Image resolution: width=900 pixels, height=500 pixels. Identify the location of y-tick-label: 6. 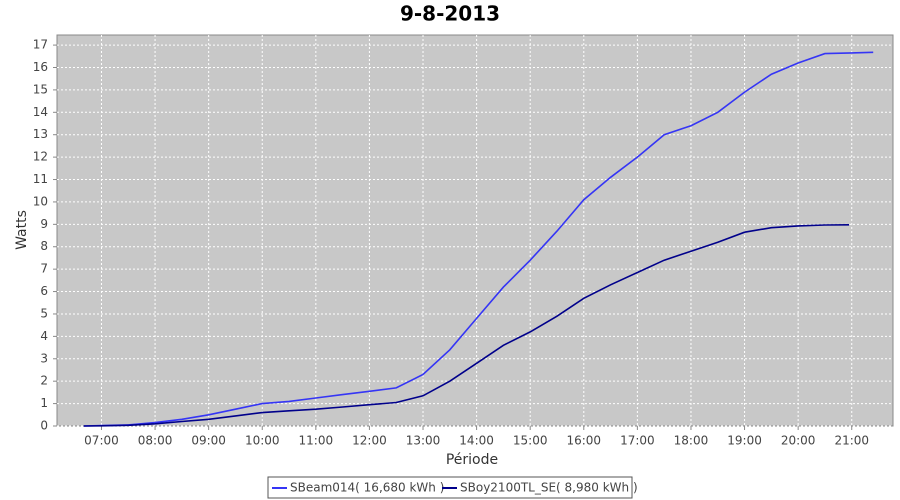
(44, 291).